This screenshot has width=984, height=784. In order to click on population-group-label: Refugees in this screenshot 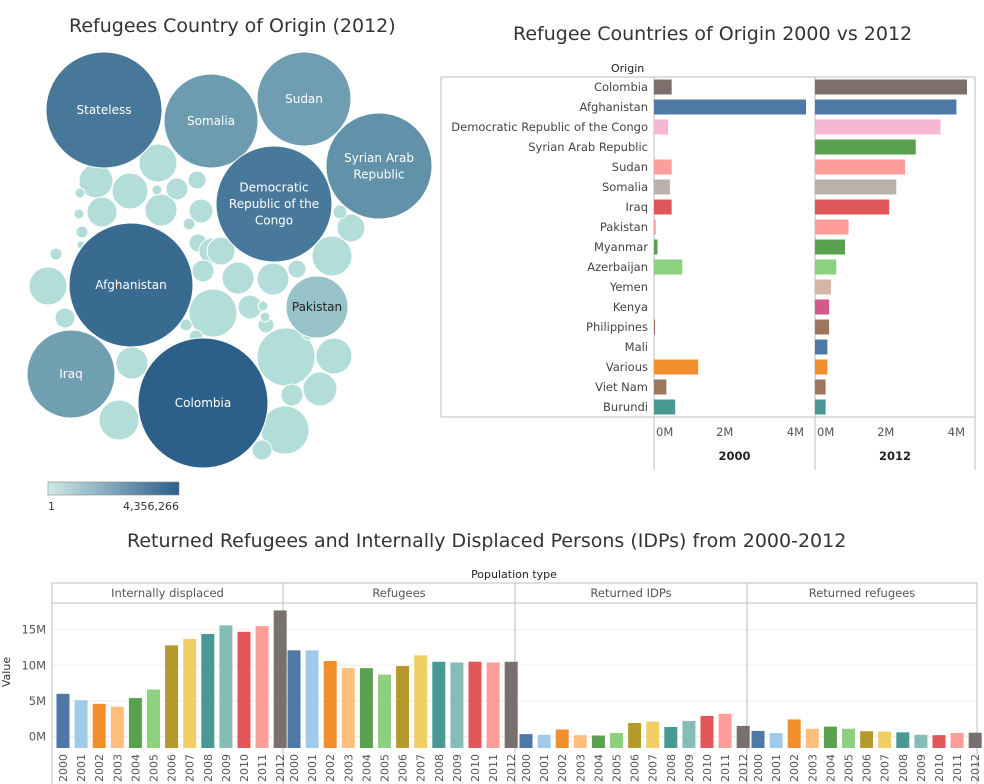, I will do `click(398, 593)`.